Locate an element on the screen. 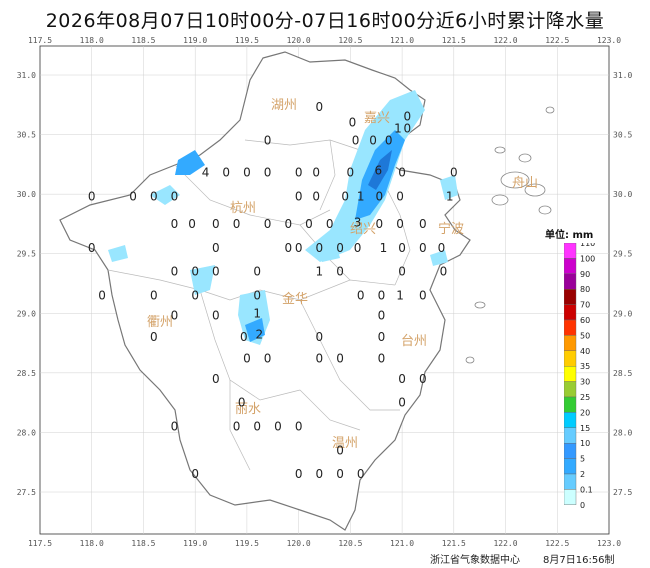  map-title: 2026年08月07日10时00分-07日16时00分近6小时累计降水量 is located at coordinates (325, 21).